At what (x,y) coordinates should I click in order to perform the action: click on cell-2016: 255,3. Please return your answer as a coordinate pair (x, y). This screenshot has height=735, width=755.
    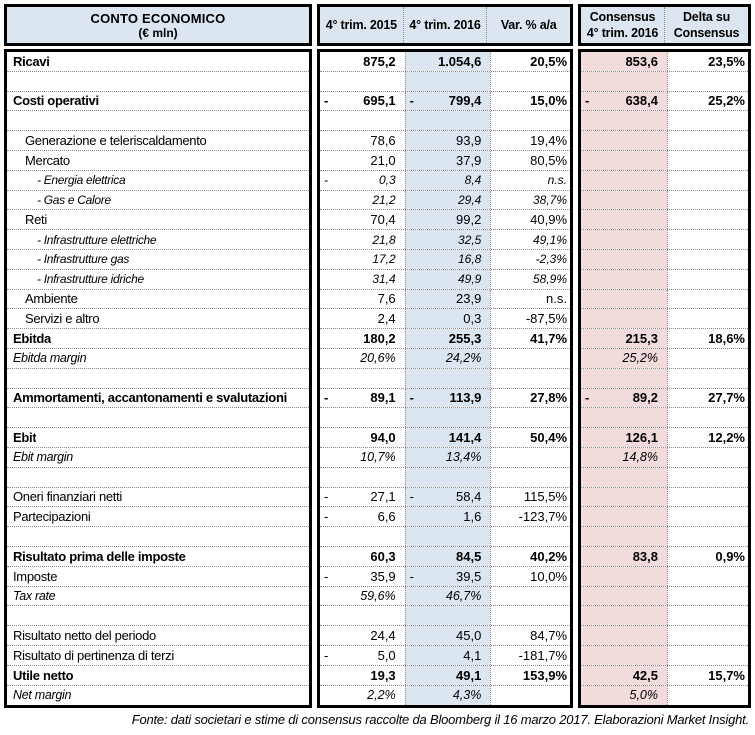
    Looking at the image, I should click on (447, 338).